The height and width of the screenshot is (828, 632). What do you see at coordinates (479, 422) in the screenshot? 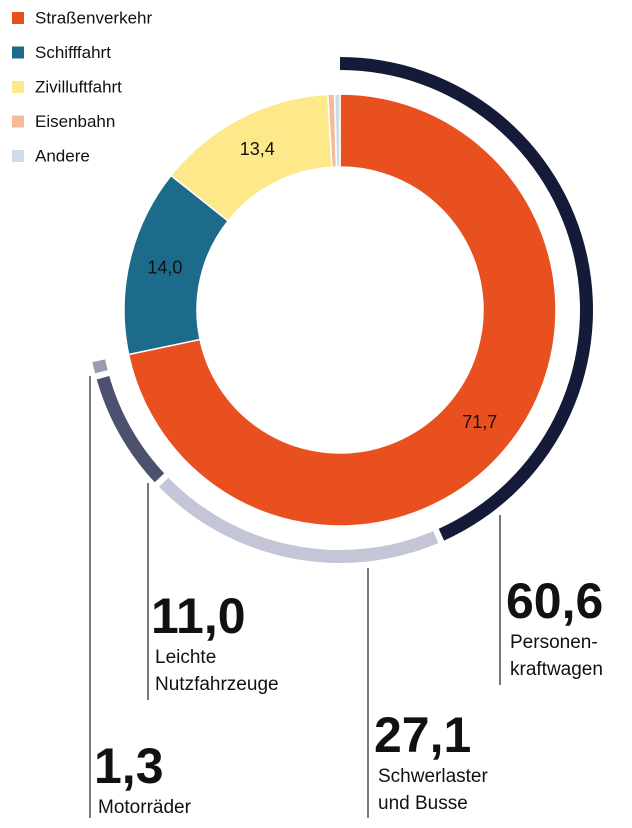
I see `value-label: 71,7` at bounding box center [479, 422].